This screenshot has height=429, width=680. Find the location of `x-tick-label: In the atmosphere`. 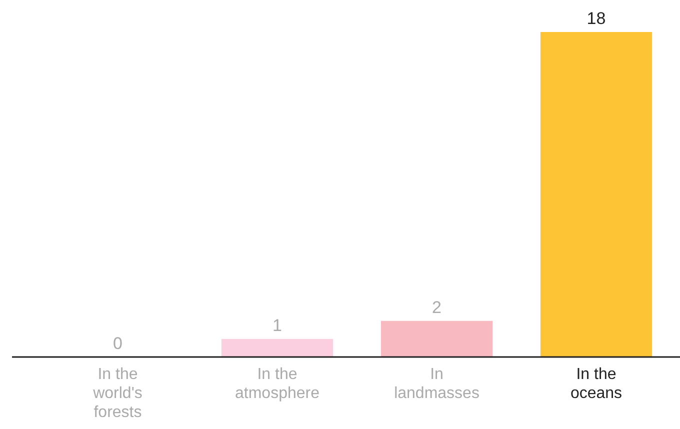

x-tick-label: In the atmosphere is located at coordinates (277, 384).